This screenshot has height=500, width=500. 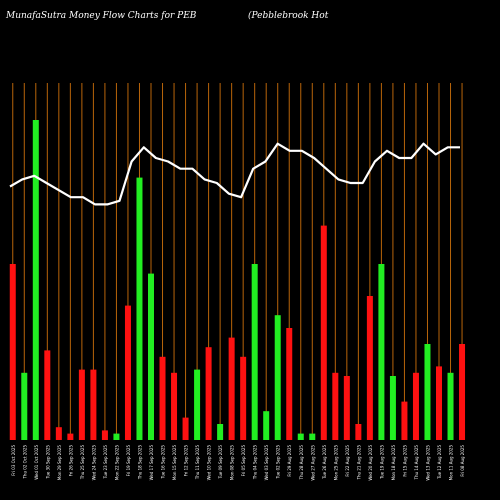 I want to click on x-tick-label: Tue 02 Sep 2025, so click(x=278, y=462).